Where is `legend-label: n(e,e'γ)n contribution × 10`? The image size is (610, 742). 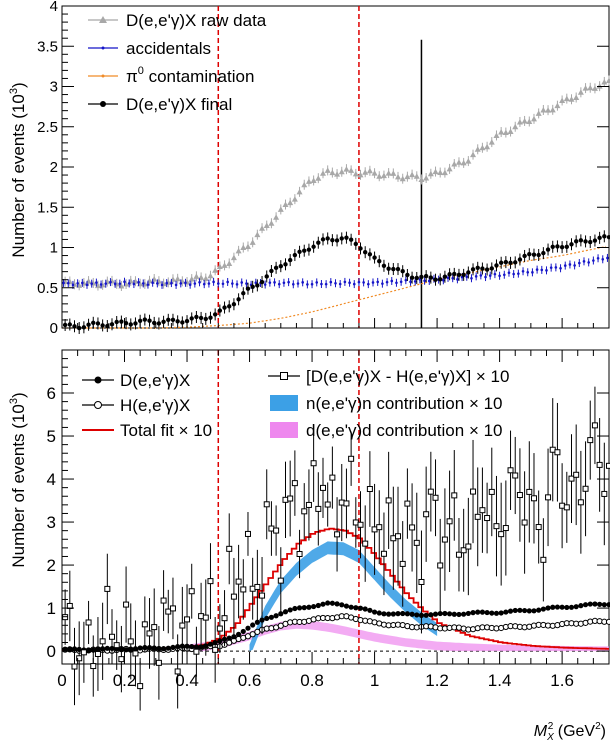
legend-label: n(e,e'γ)n contribution × 10 is located at coordinates (404, 403).